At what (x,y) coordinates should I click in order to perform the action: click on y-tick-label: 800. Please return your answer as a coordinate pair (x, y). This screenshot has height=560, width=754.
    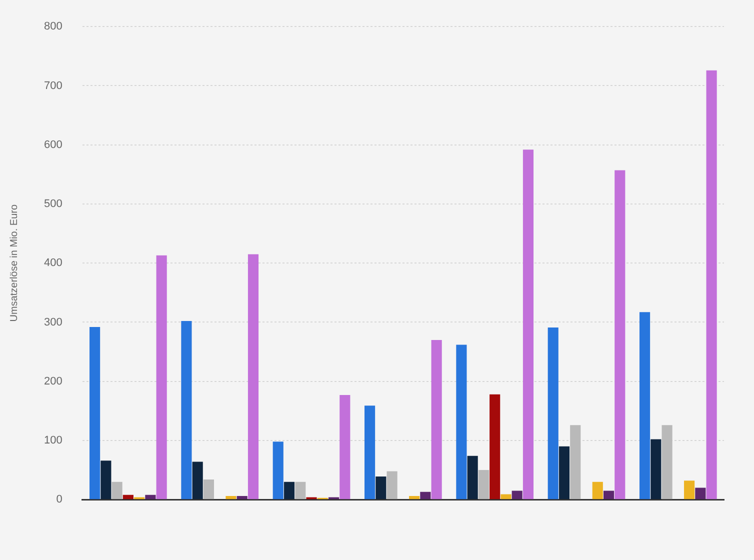
    Looking at the image, I should click on (53, 26).